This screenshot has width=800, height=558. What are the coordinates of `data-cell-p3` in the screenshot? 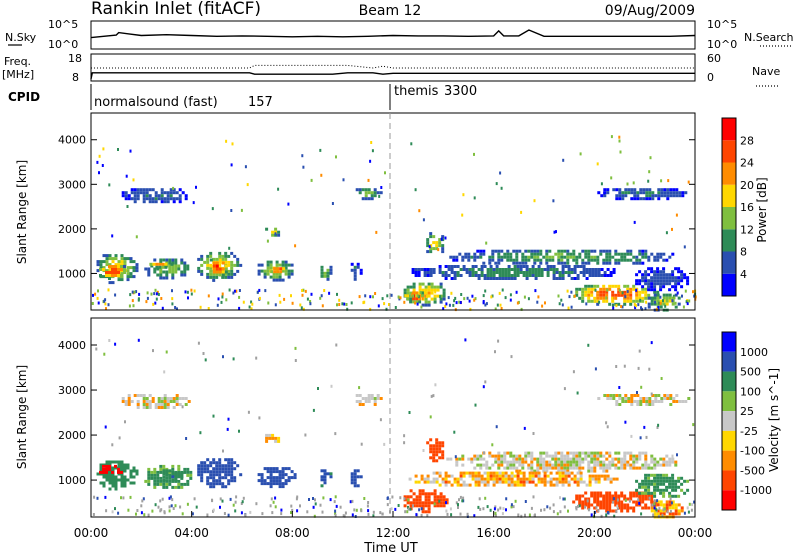 It's located at (170, 471).